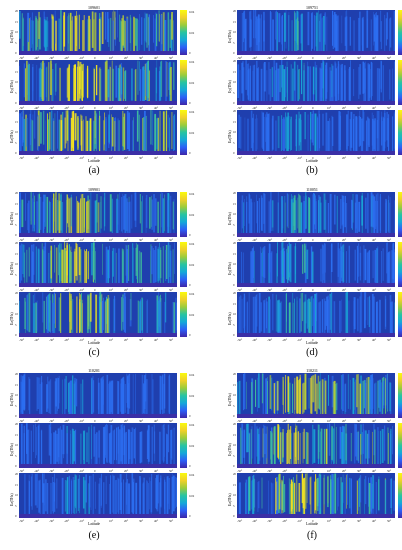  Describe the element at coordinates (98, 132) in the screenshot. I see `plot-background` at that location.